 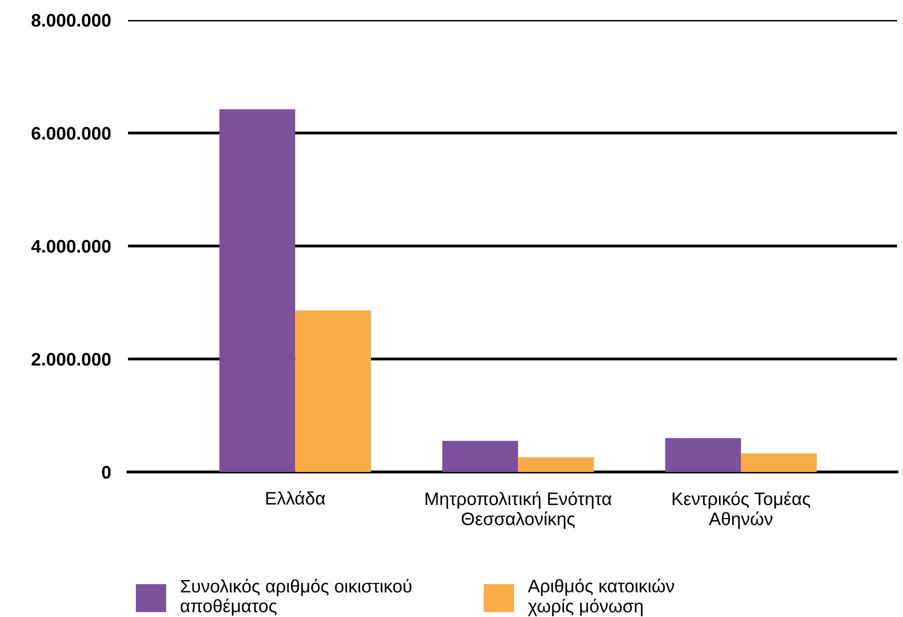 What do you see at coordinates (71, 20) in the screenshot?
I see `y-tick-label: 8.000.000` at bounding box center [71, 20].